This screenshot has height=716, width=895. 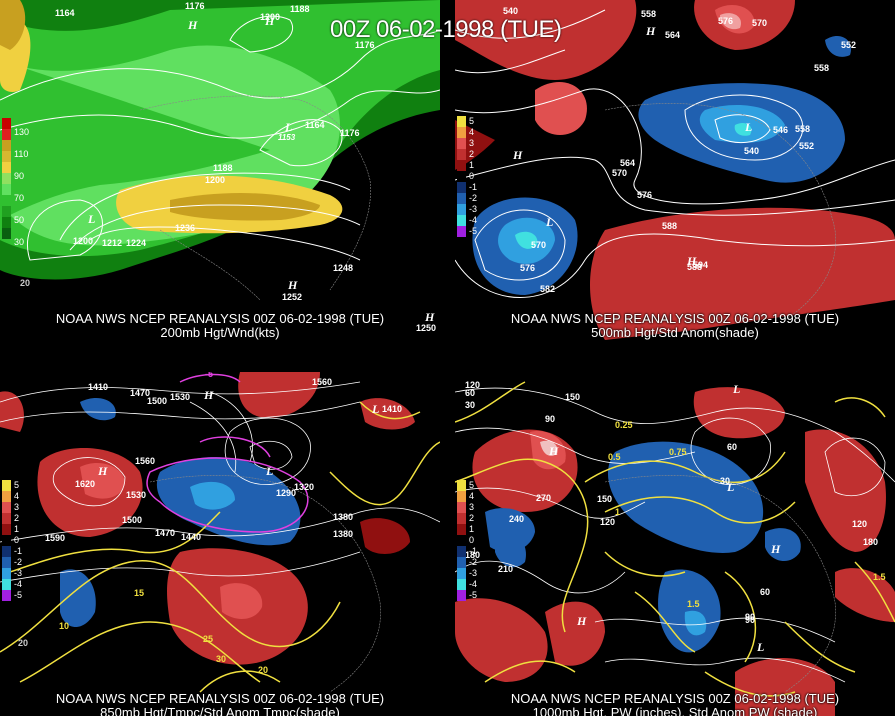 What do you see at coordinates (19, 220) in the screenshot?
I see `legend-label: 50` at bounding box center [19, 220].